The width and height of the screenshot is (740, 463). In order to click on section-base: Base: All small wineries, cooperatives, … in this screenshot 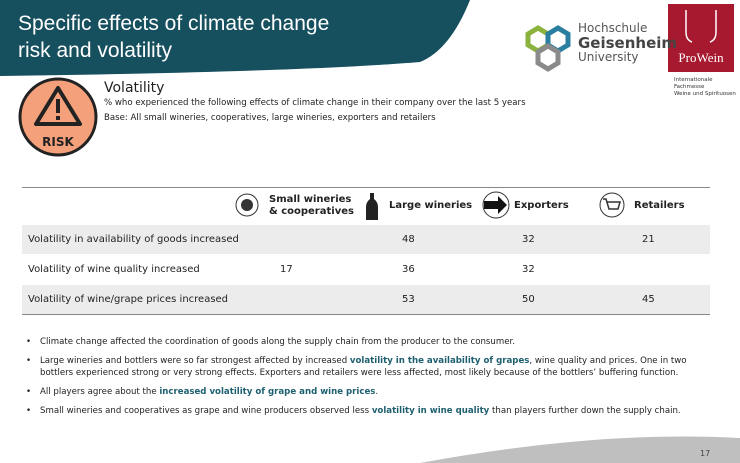, I will do `click(270, 118)`.